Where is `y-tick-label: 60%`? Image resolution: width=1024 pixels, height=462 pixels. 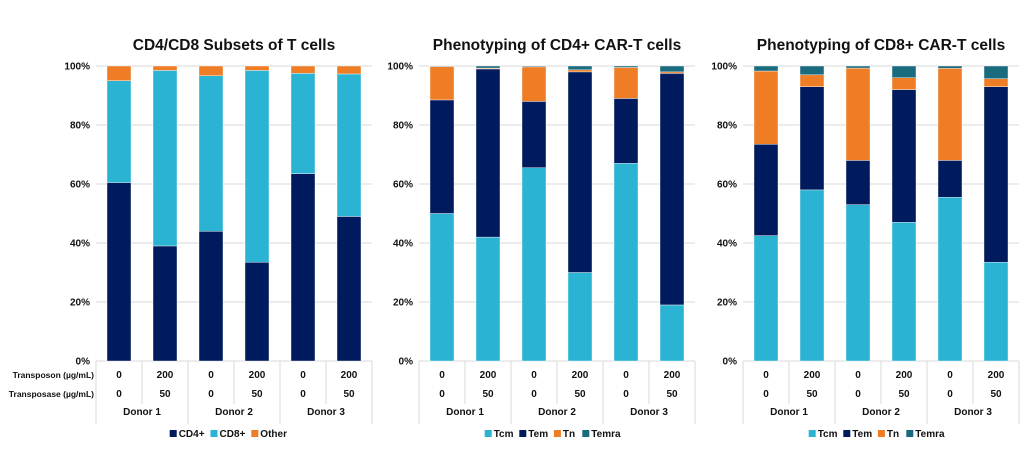 y-tick-label: 60% is located at coordinates (80, 185).